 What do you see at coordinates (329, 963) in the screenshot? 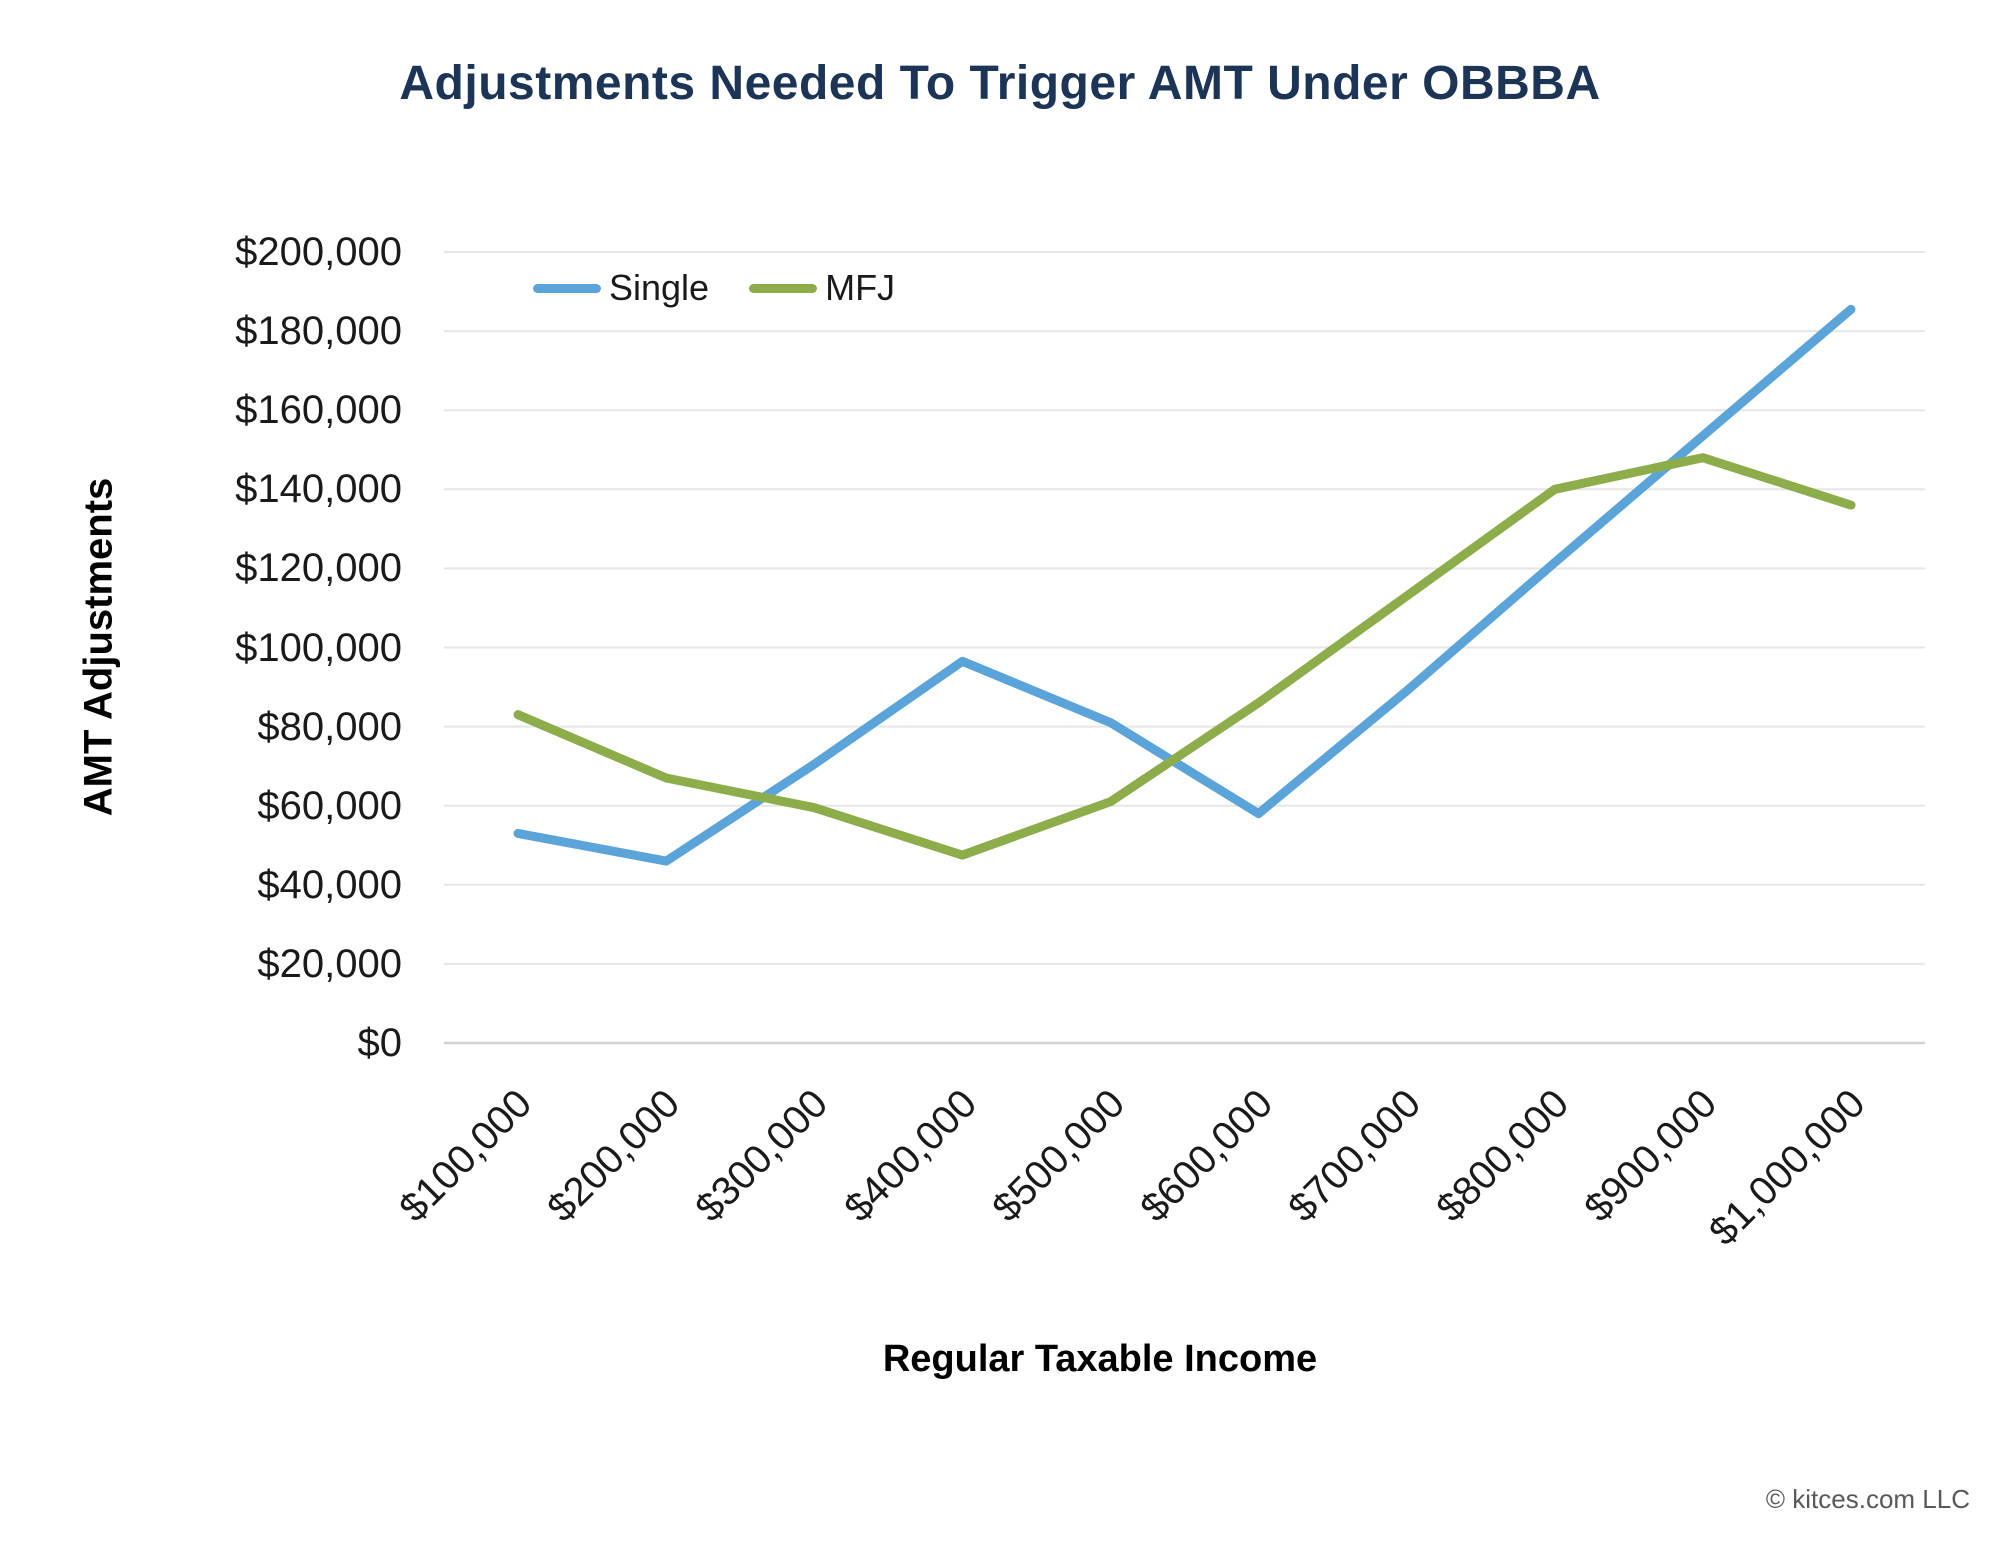
I see `y-tick-label: $20,000` at bounding box center [329, 963].